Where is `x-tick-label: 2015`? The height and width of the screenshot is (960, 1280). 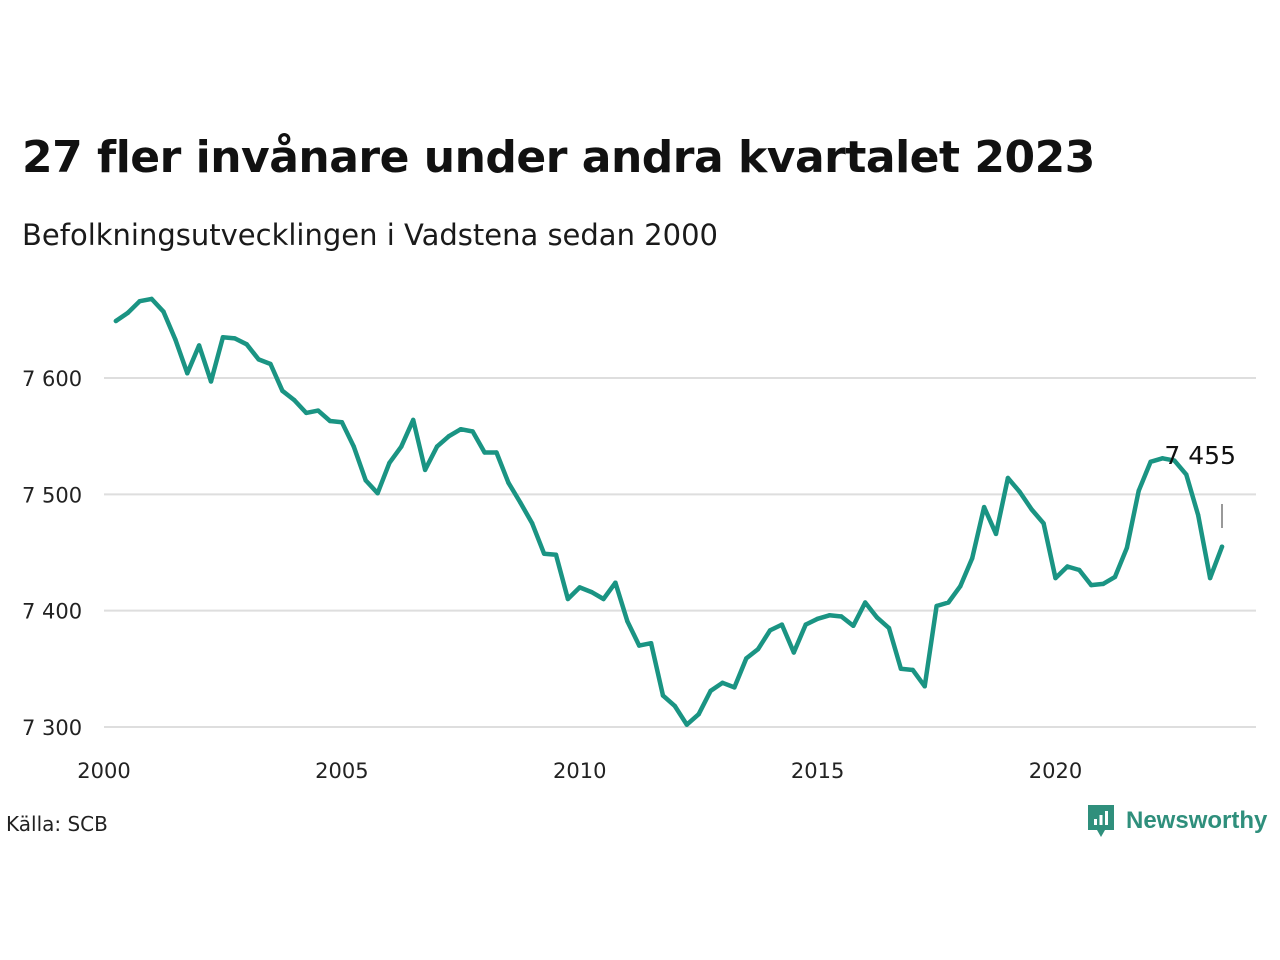
x-tick-label: 2015 is located at coordinates (817, 771).